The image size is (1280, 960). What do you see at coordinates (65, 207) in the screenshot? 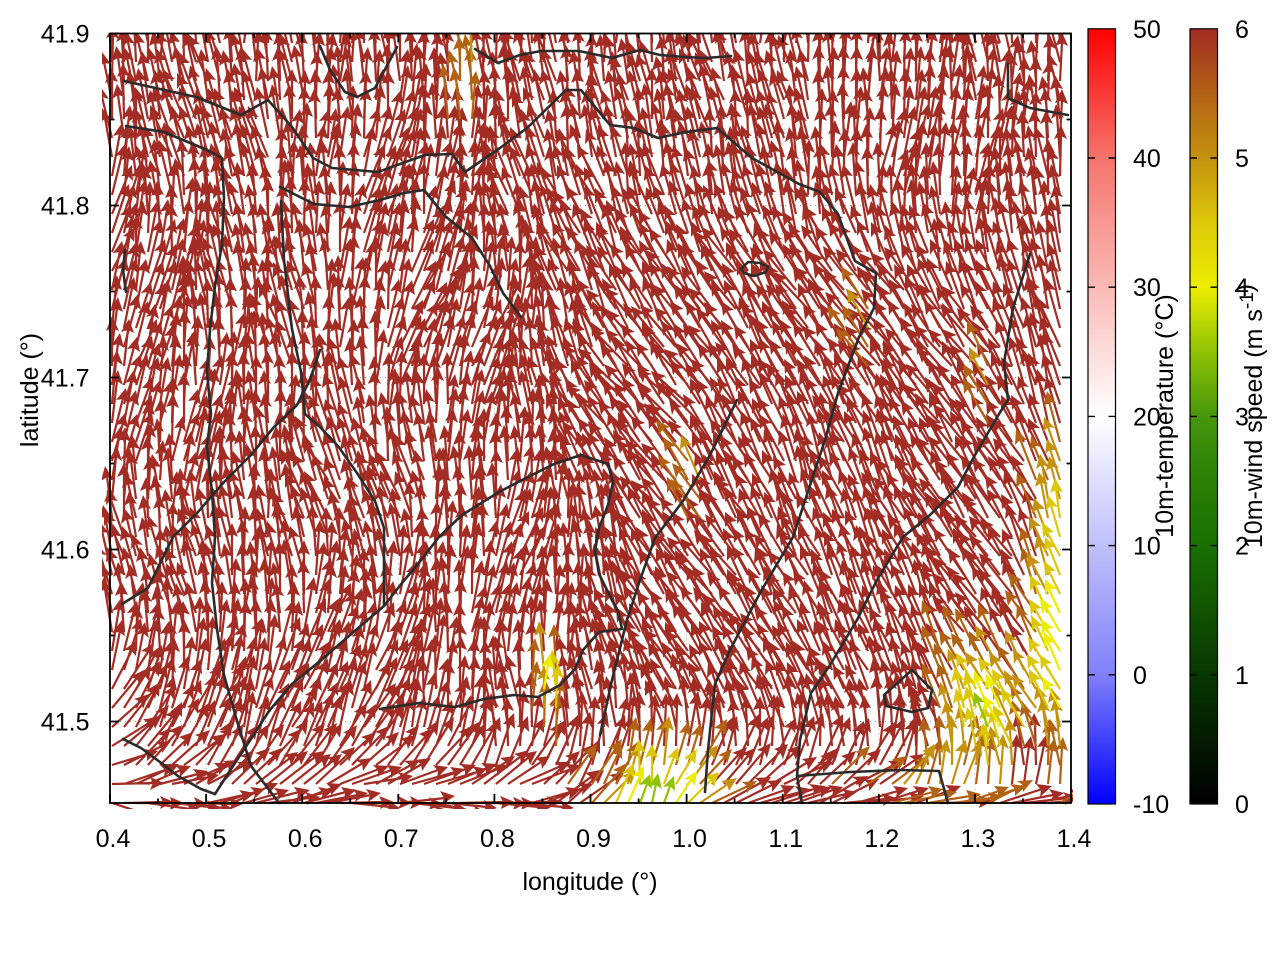
I see `svg-text: 41.8` at bounding box center [65, 207].